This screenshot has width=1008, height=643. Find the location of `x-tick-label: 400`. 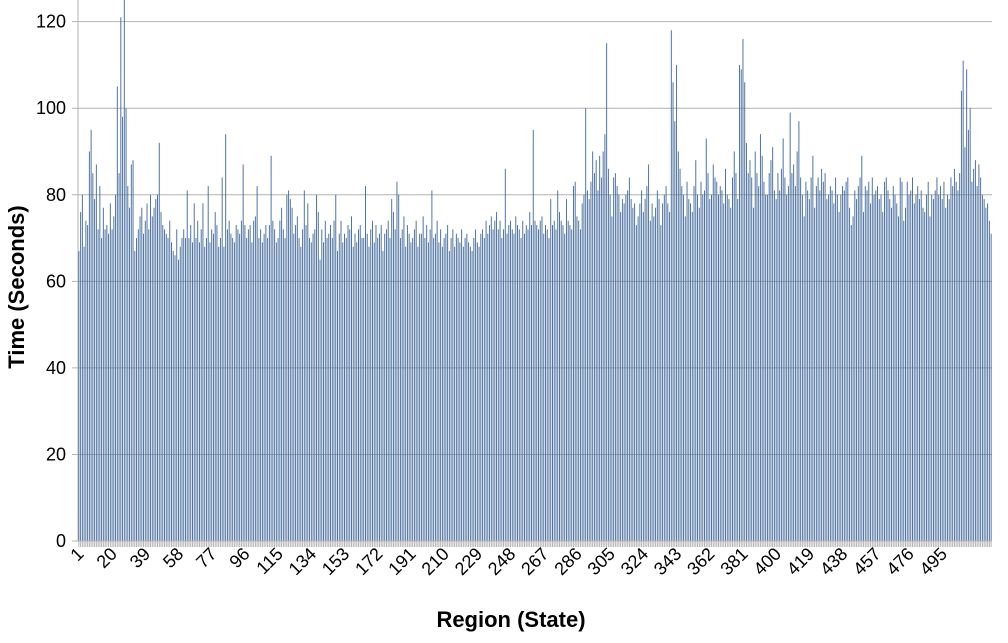

x-tick-label: 400 is located at coordinates (767, 561).